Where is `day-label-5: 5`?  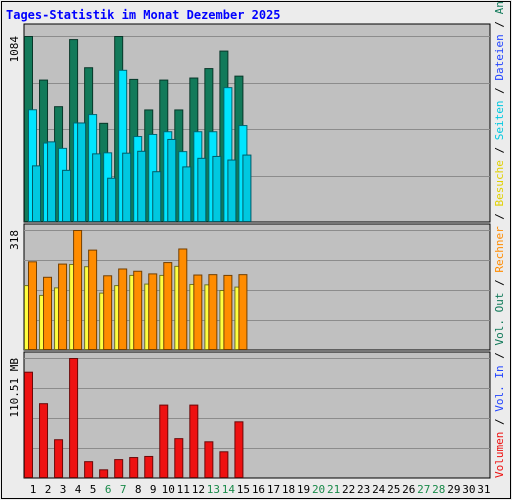
day-label-5: 5 is located at coordinates (93, 489).